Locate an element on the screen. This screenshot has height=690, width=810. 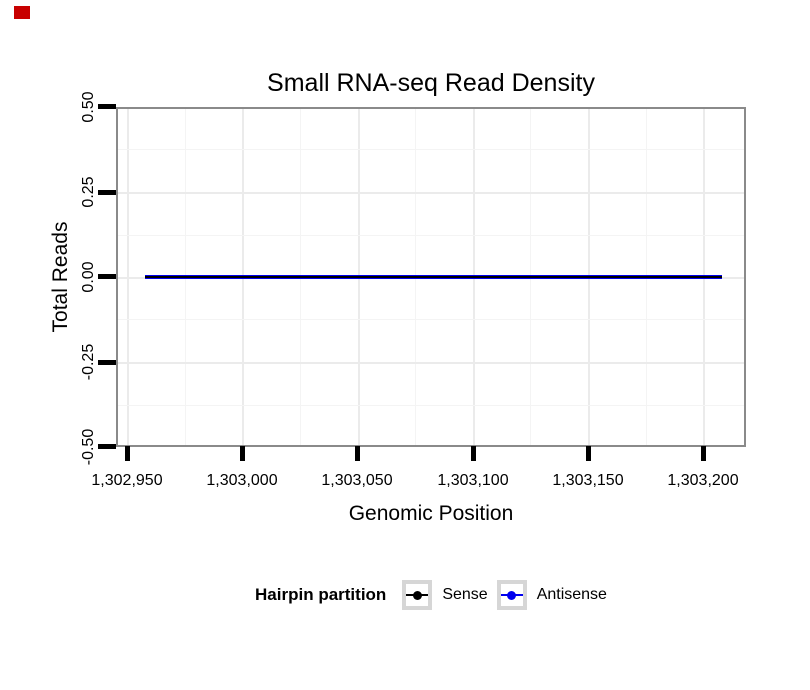
y-axis-title: Total Reads is located at coordinates (60, 277).